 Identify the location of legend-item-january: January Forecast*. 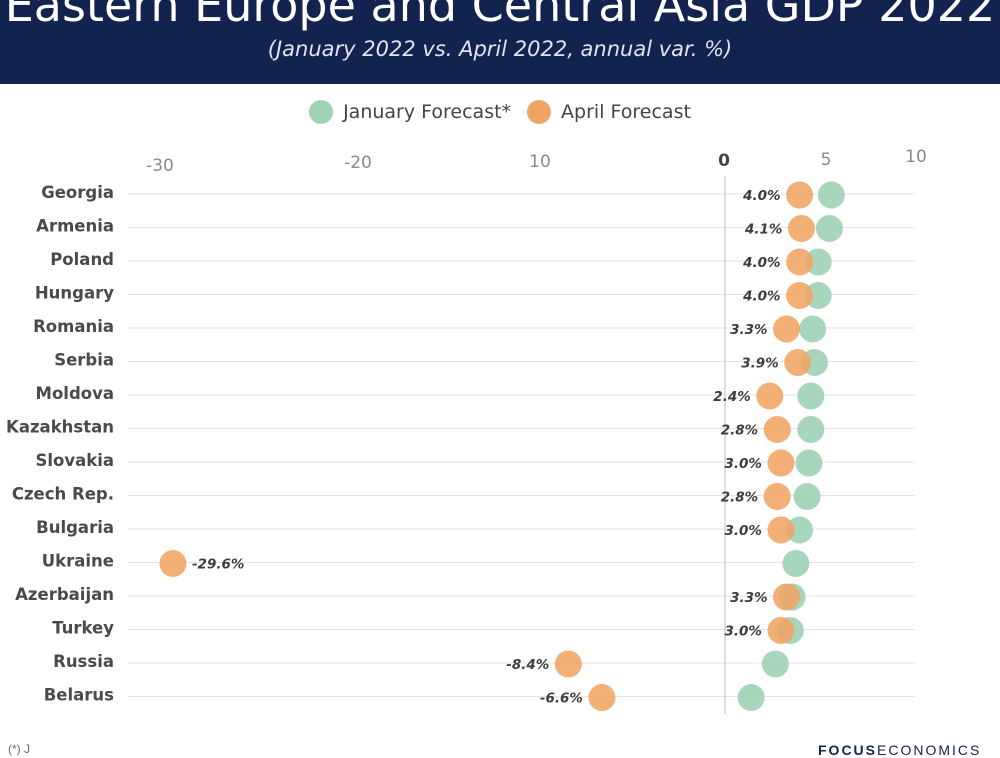
(410, 112).